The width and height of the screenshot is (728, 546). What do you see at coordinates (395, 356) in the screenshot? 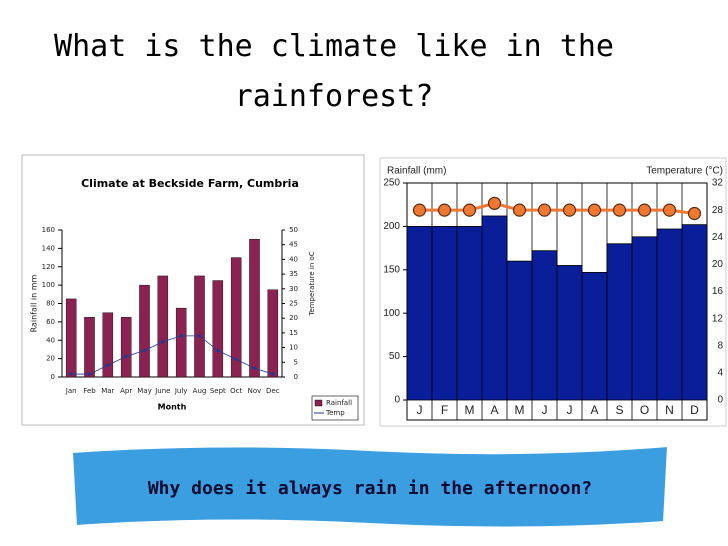
I see `y-tick-label: 50` at bounding box center [395, 356].